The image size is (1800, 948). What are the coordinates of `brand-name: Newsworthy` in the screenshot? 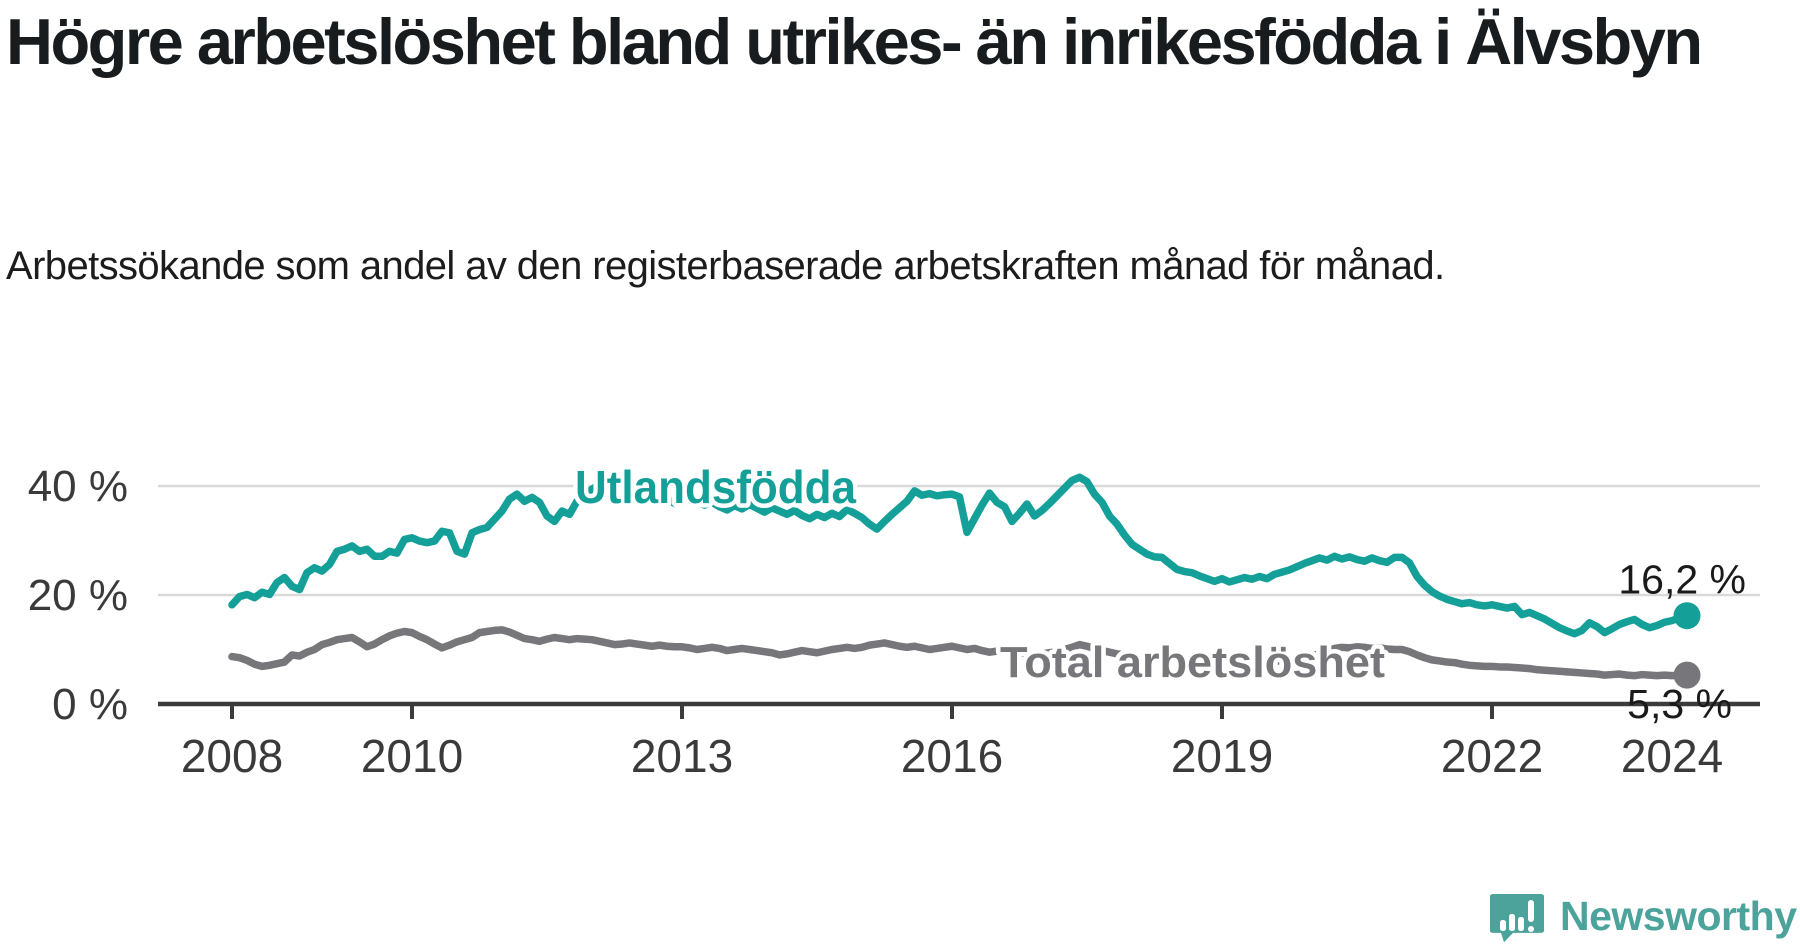 It's located at (1678, 916).